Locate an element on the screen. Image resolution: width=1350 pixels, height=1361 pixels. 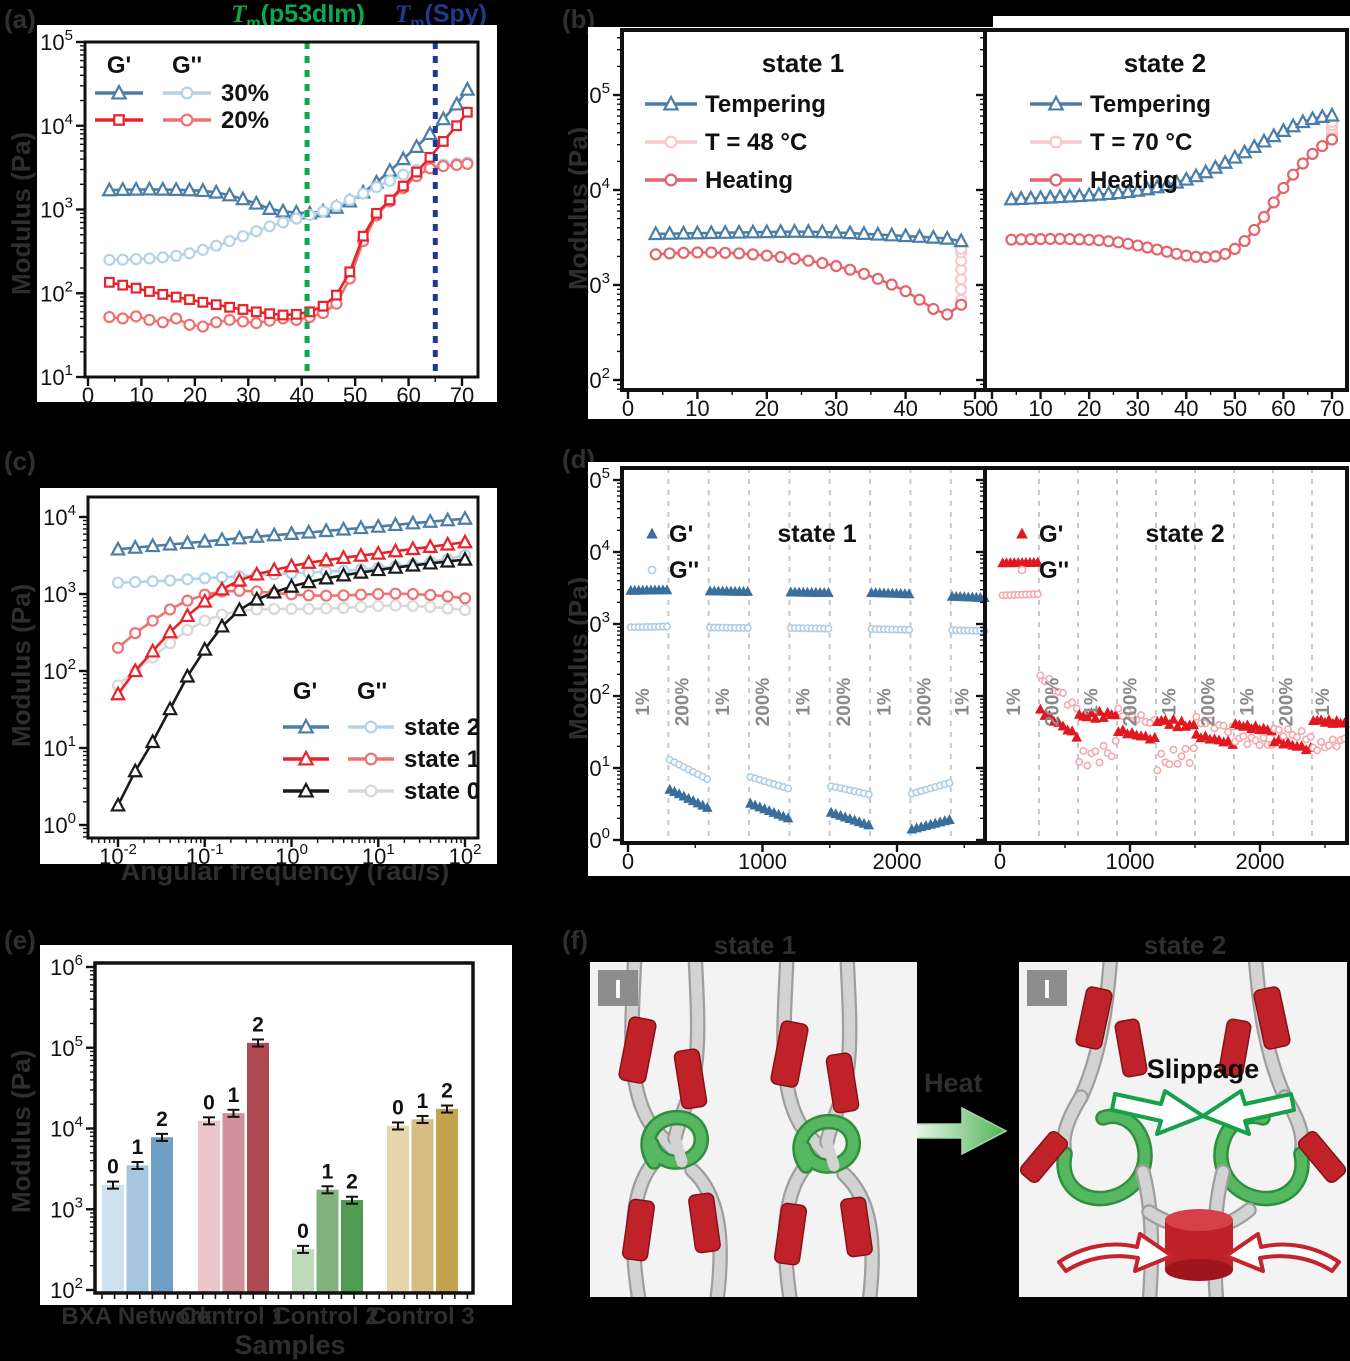
tm-spy-label: Tm(Spy) is located at coordinates (440, 16).